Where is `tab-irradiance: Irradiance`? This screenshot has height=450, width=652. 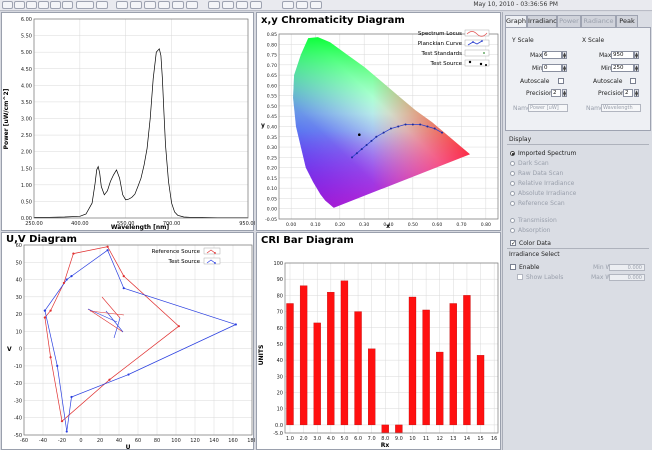
tab-irradiance: Irradiance is located at coordinates (544, 21).